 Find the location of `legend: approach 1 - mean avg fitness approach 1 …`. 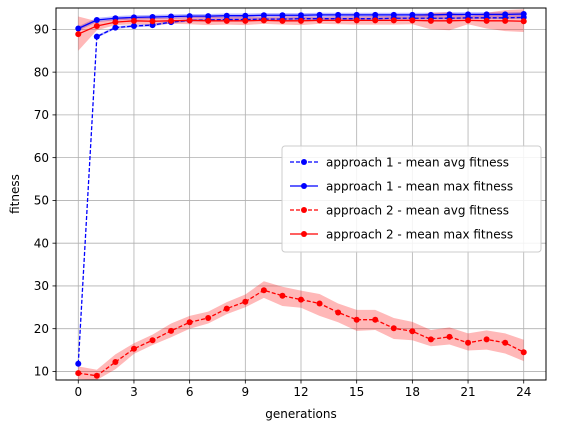

legend: approach 1 - mean avg fitness approach 1 … is located at coordinates (411, 199).